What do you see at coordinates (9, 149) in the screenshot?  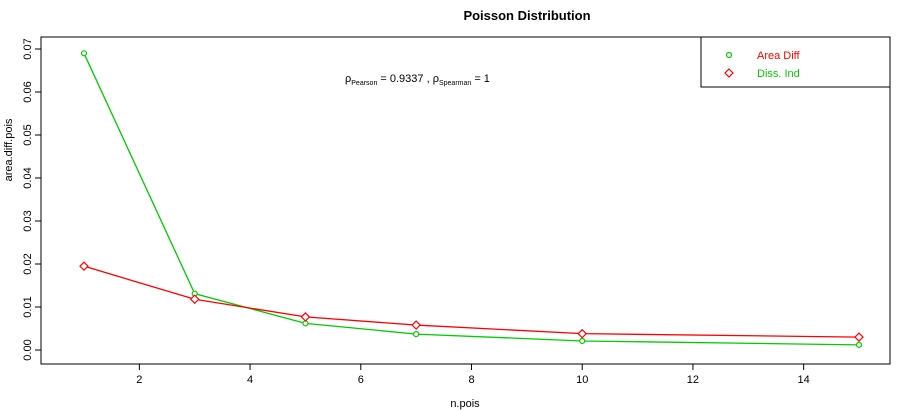 I see `y-axis-label: area.diff.pois` at bounding box center [9, 149].